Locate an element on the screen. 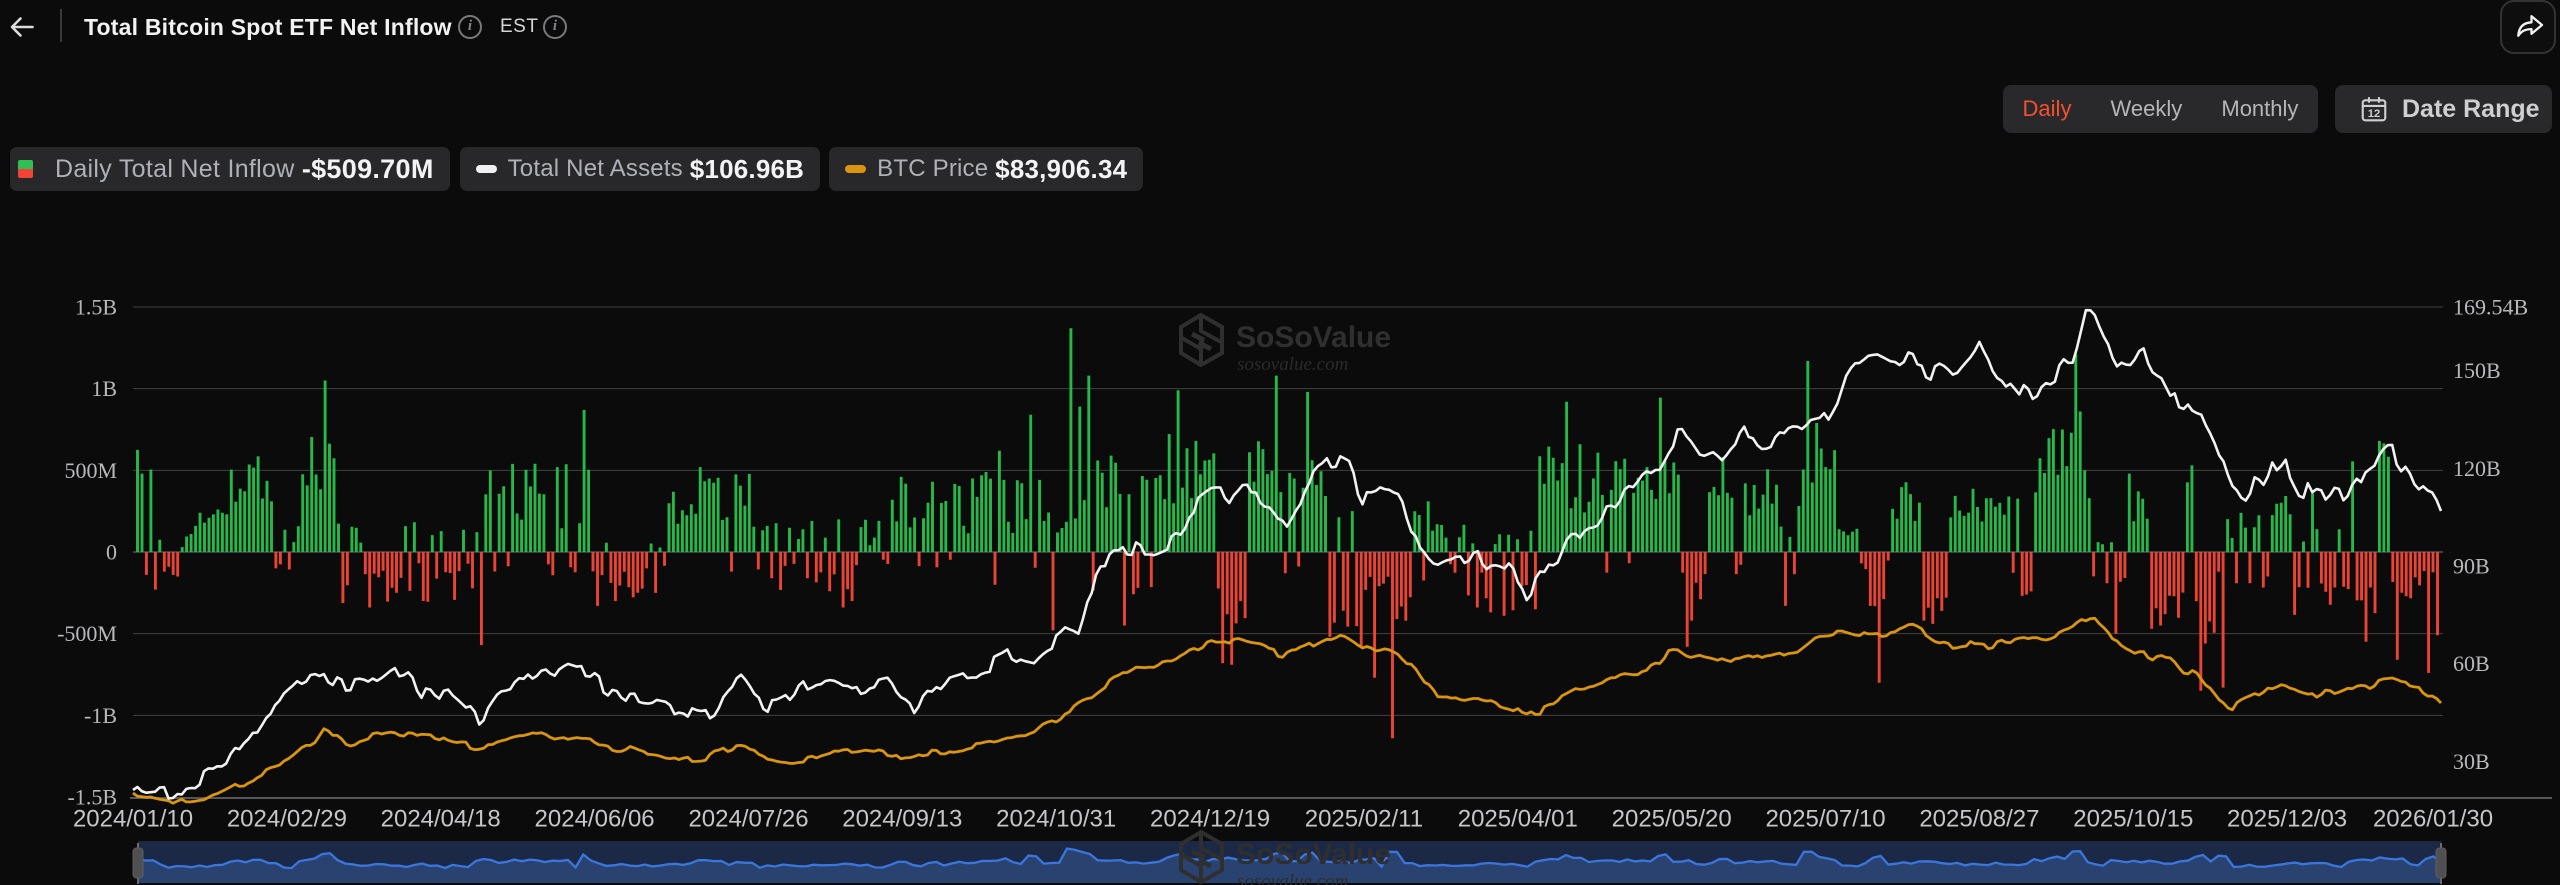 This screenshot has width=2560, height=885. svg-text: 120B is located at coordinates (2477, 468).